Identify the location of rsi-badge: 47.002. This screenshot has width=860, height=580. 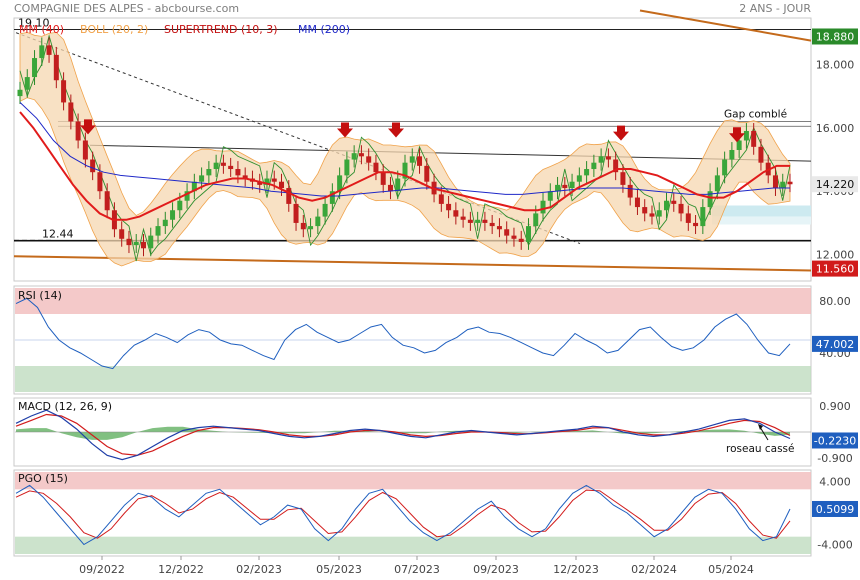
(835, 344).